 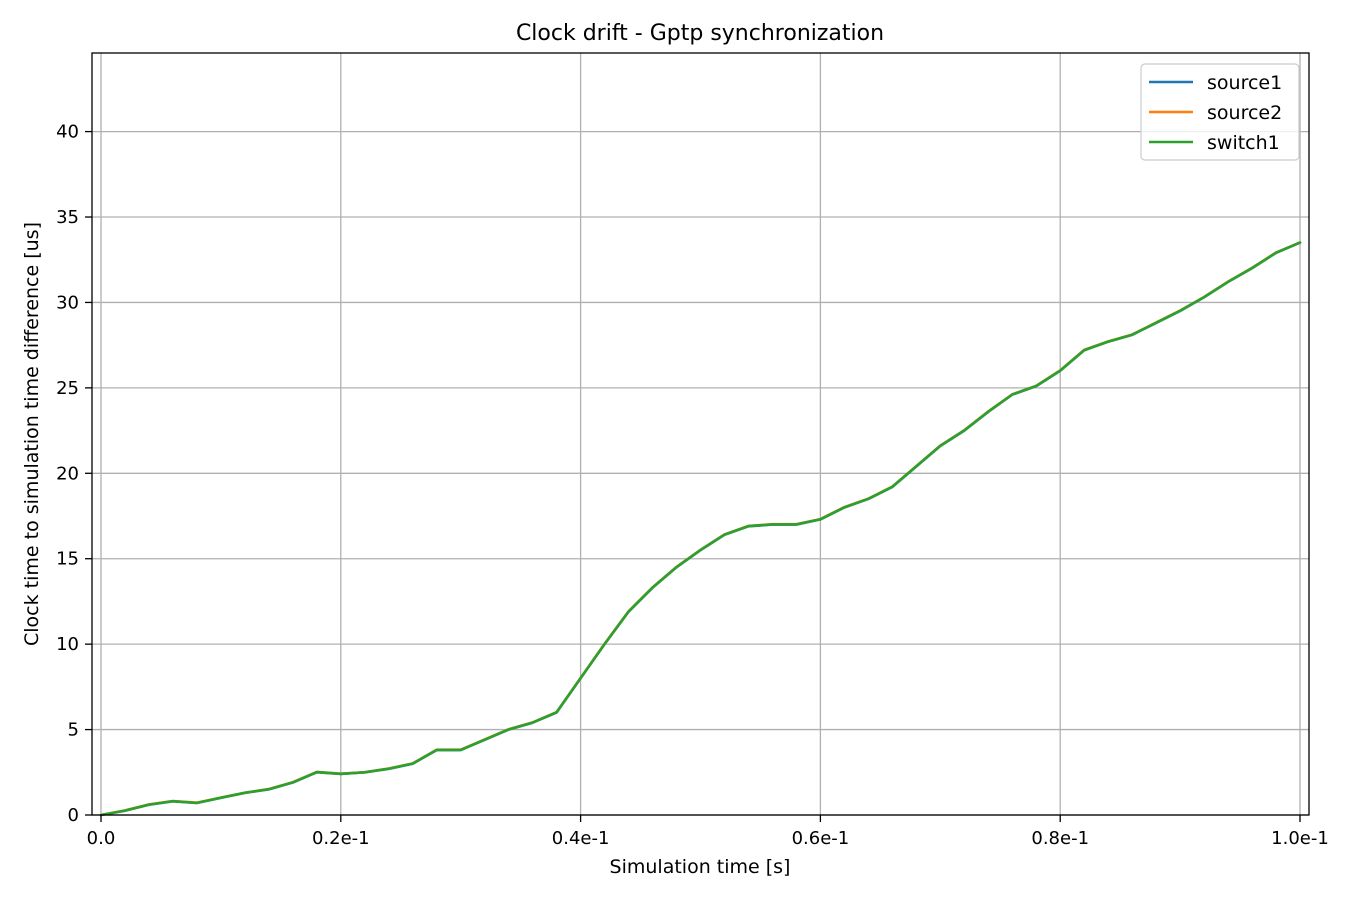 I want to click on x-tick-label: 1.0e-1, so click(x=1300, y=838).